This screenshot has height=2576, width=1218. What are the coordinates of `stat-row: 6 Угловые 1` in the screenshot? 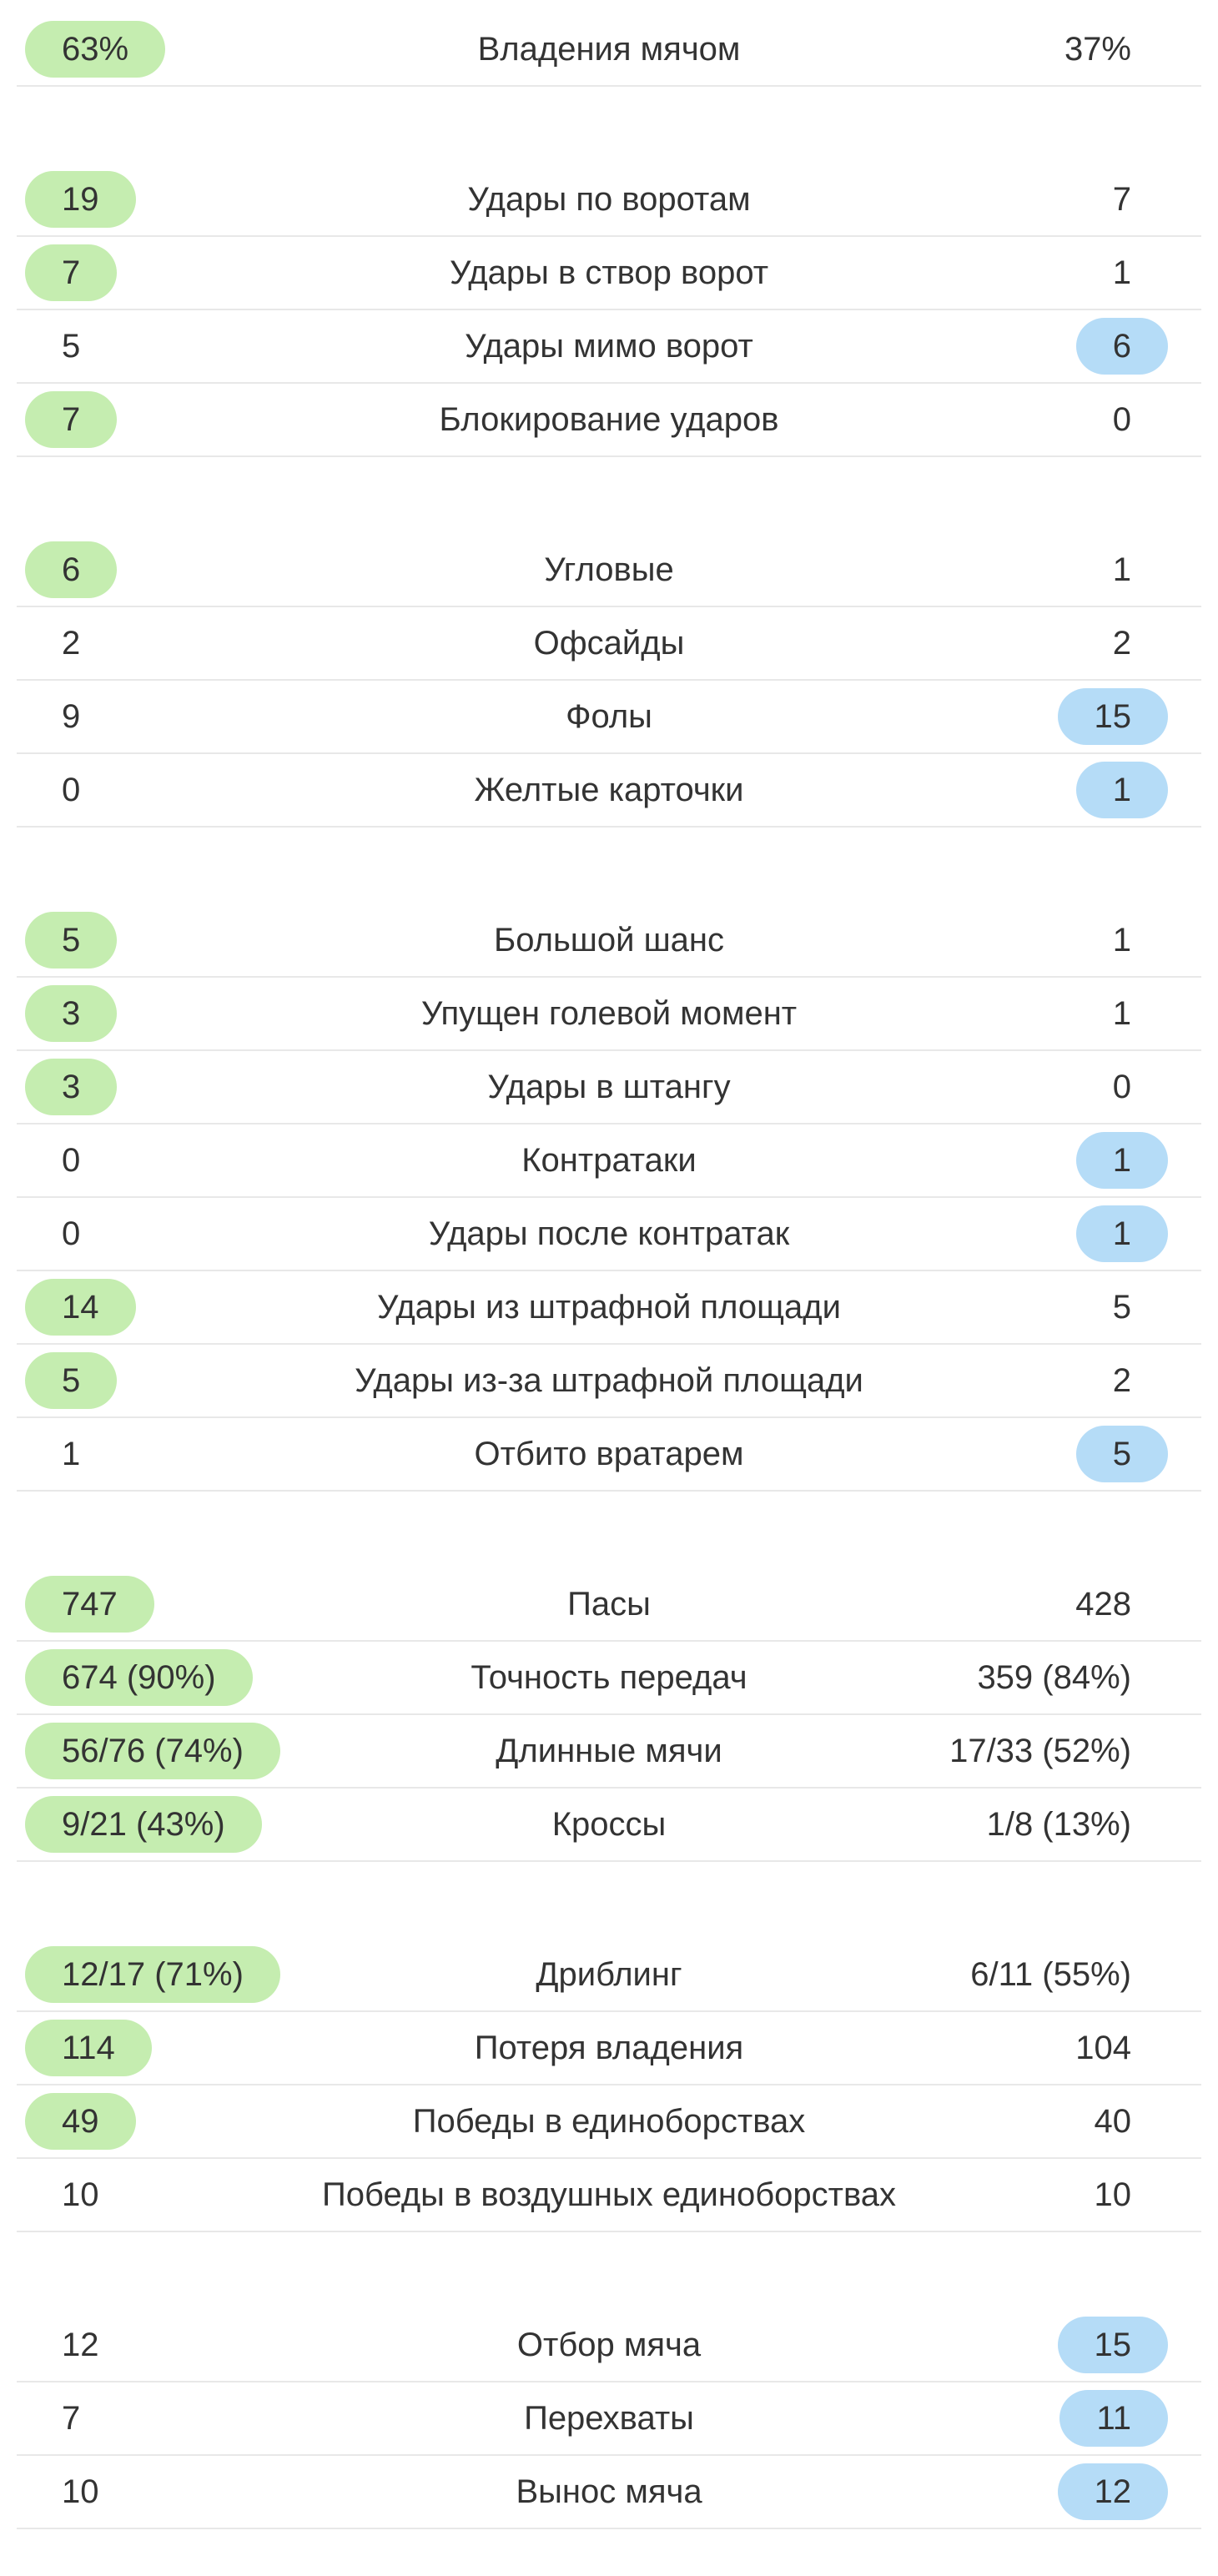 It's located at (609, 570).